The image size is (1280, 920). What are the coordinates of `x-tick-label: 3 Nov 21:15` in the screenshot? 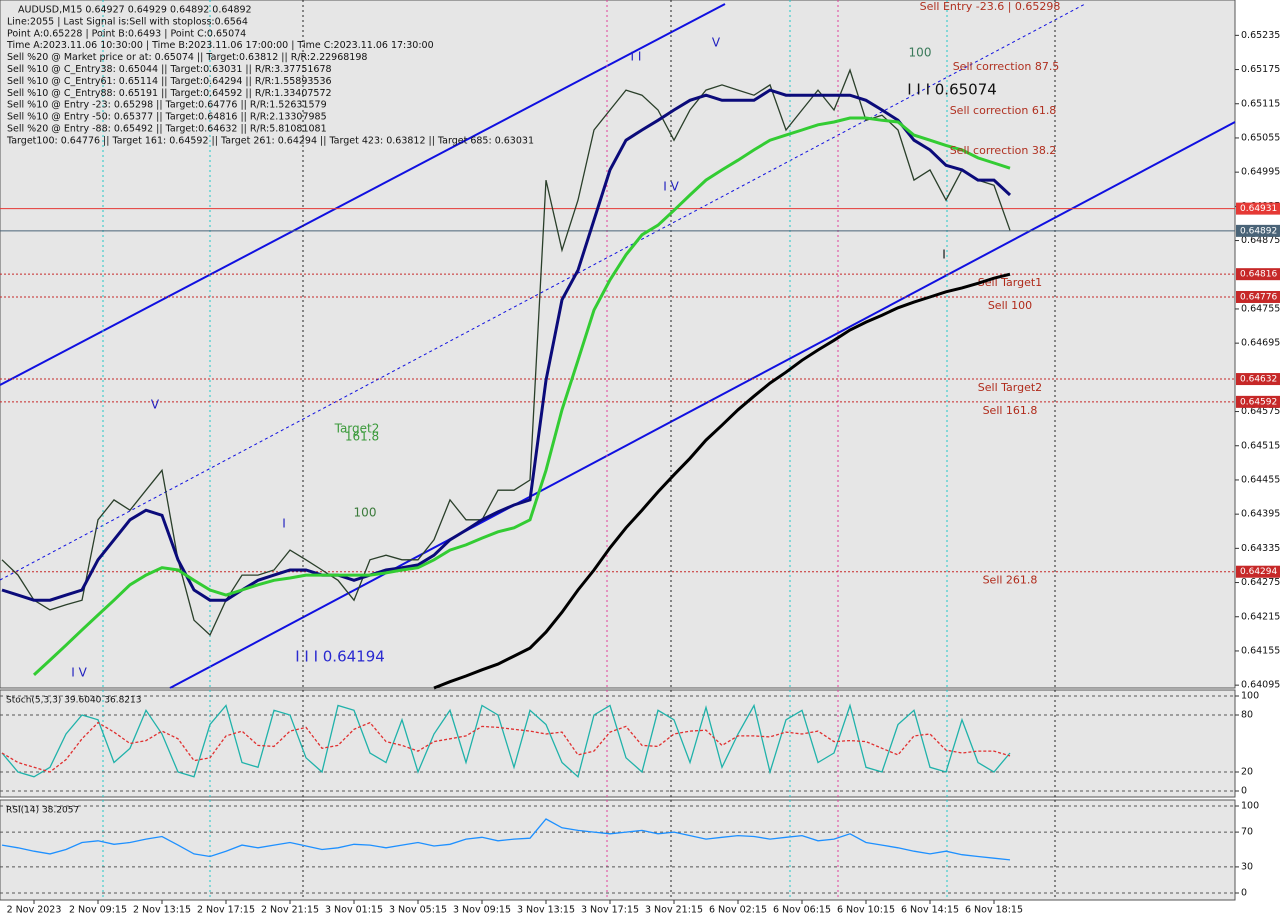 It's located at (674, 910).